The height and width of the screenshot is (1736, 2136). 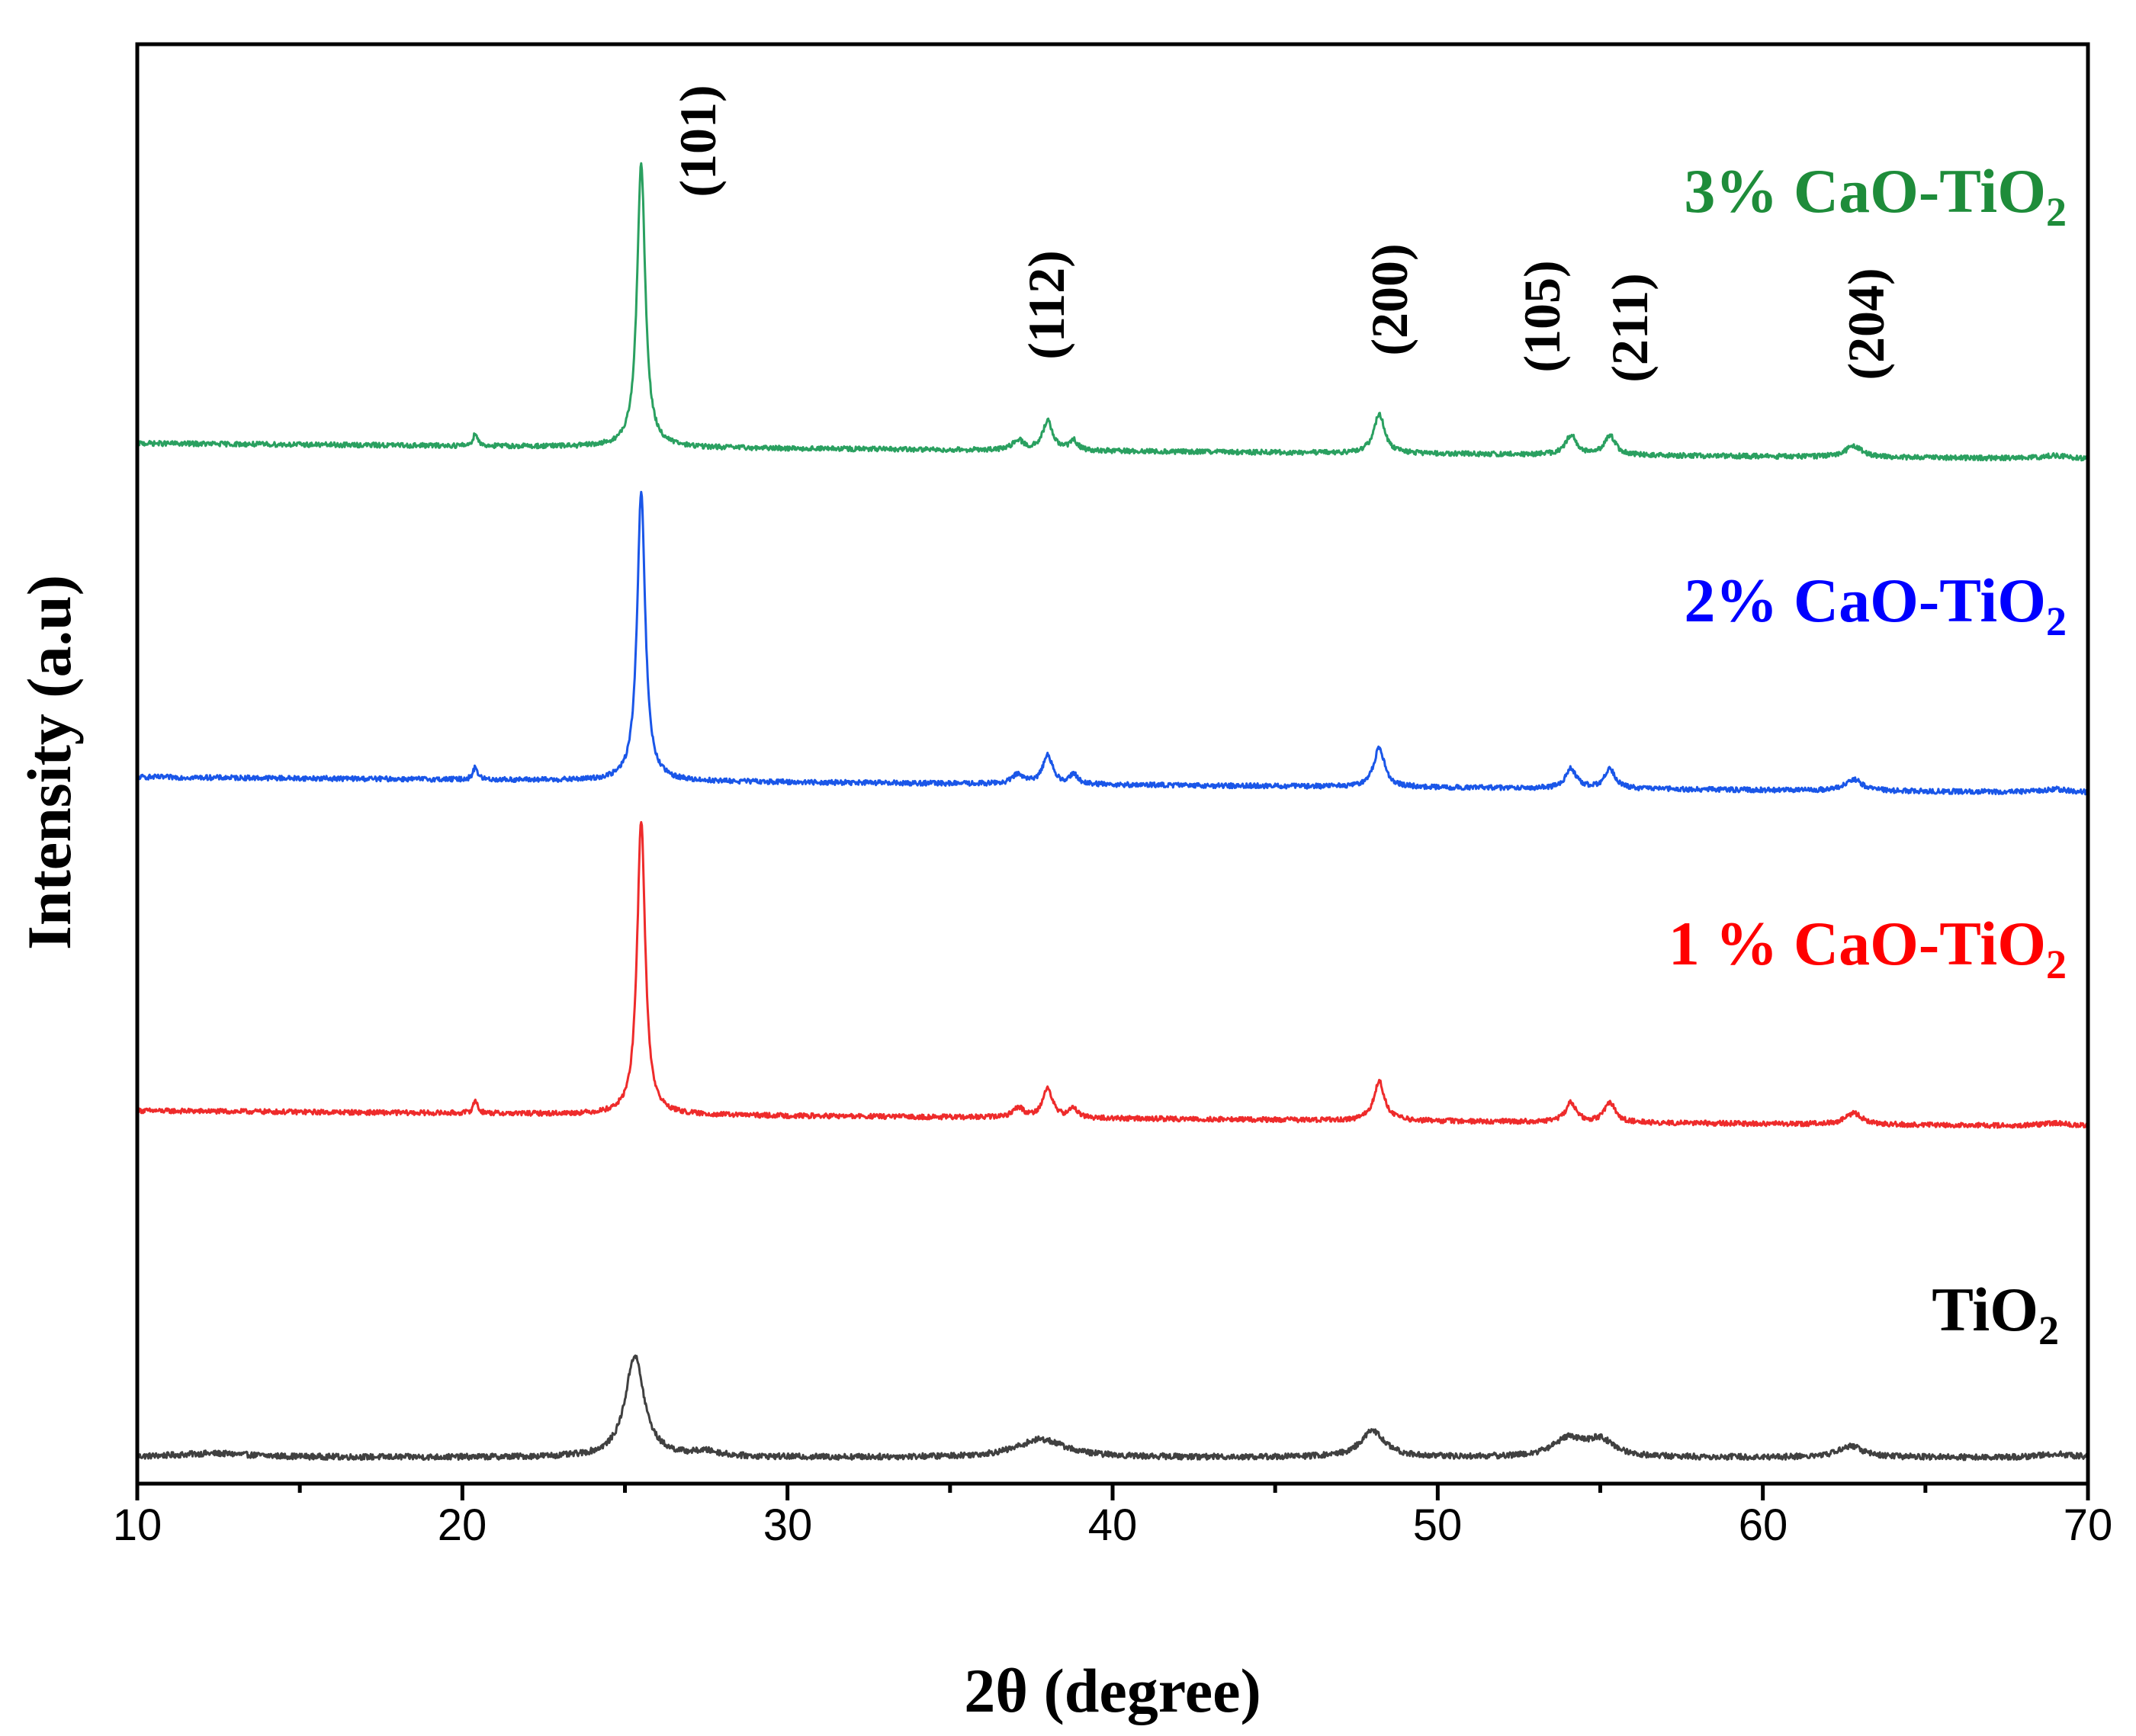 I want to click on x-tick-label: 70, so click(x=2088, y=1525).